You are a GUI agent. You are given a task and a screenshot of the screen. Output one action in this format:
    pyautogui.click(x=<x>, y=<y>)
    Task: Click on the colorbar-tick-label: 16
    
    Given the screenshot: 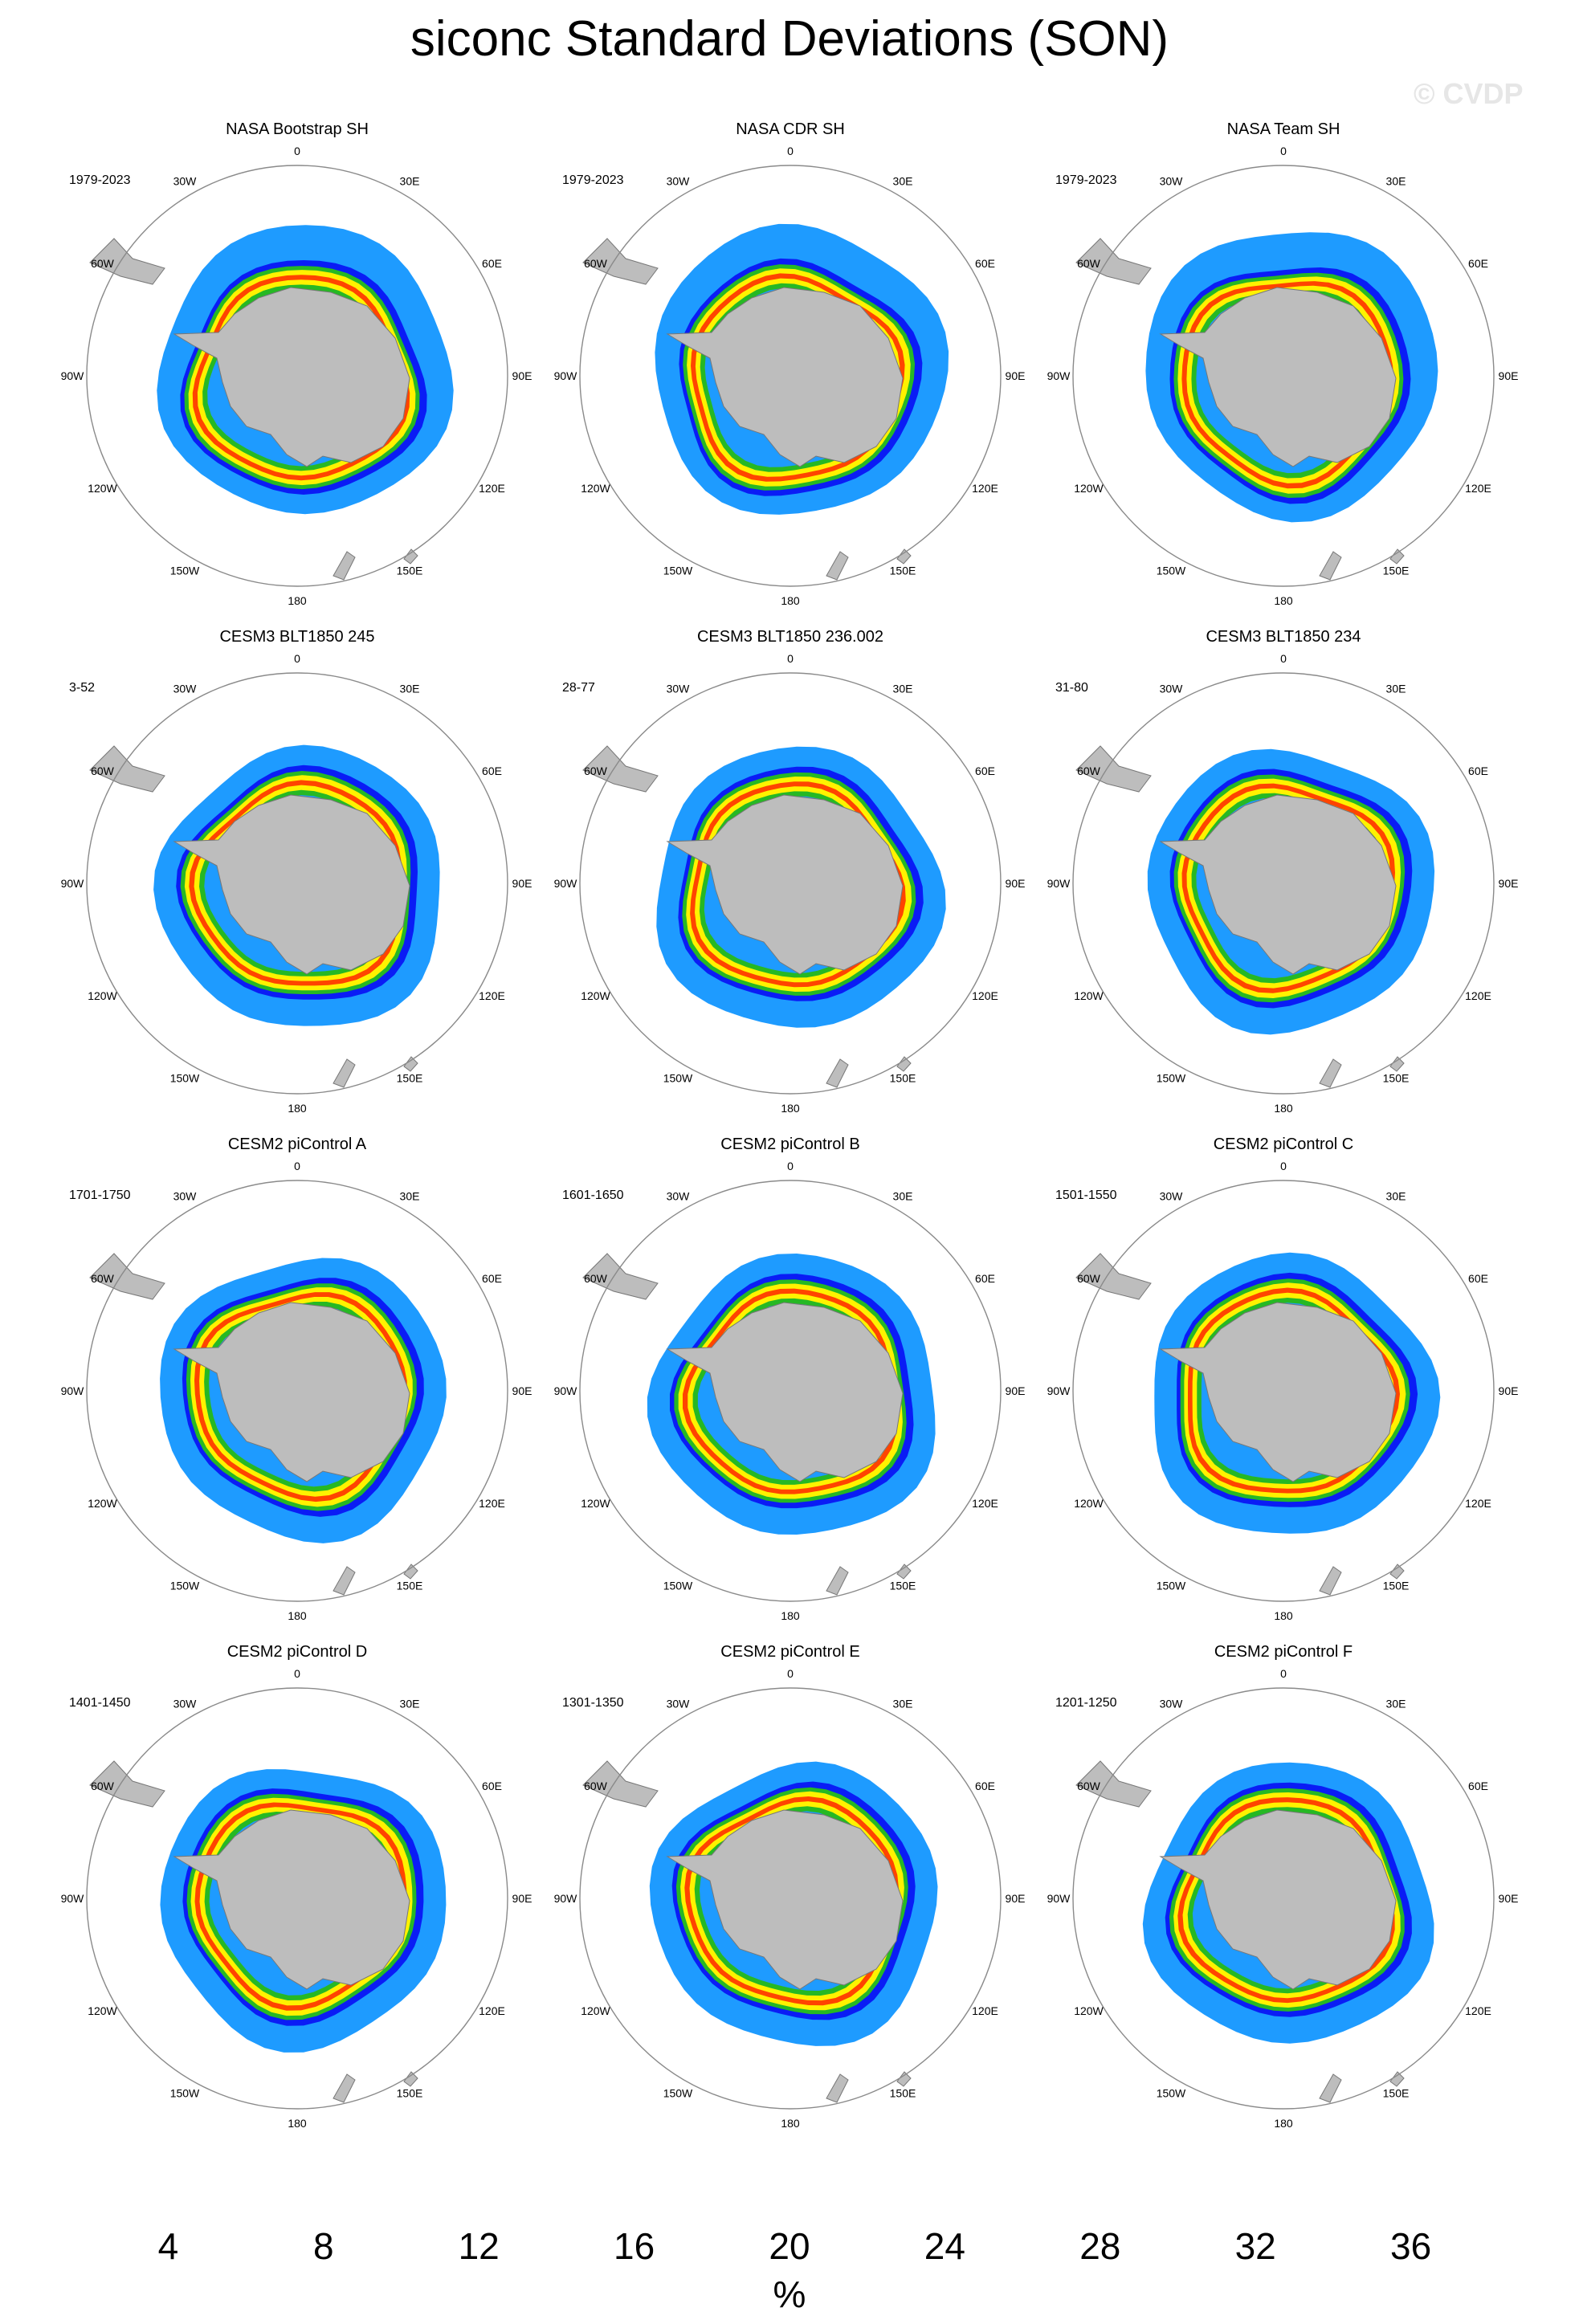 What is the action you would take?
    pyautogui.click(x=634, y=2246)
    